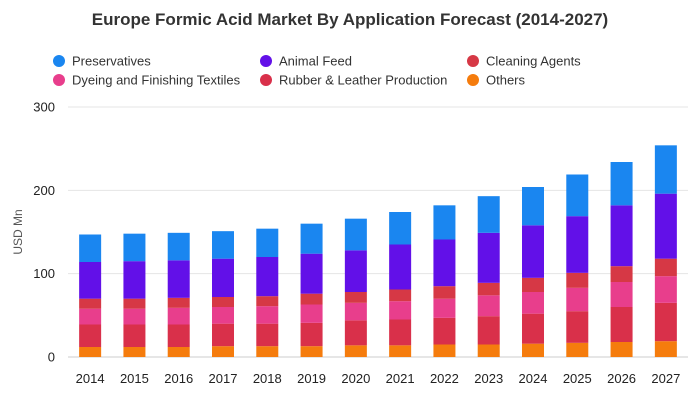 The width and height of the screenshot is (700, 405). What do you see at coordinates (400, 378) in the screenshot?
I see `x-tick-label: 2021` at bounding box center [400, 378].